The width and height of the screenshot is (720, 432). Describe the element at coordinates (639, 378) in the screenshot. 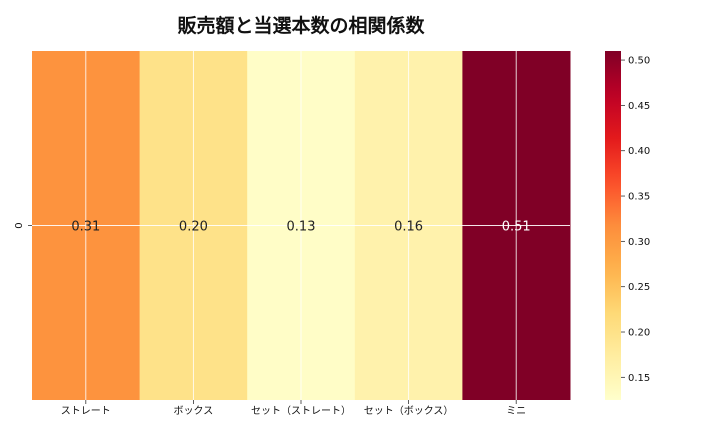

I see `colorbar-tick-label: 0.15` at that location.